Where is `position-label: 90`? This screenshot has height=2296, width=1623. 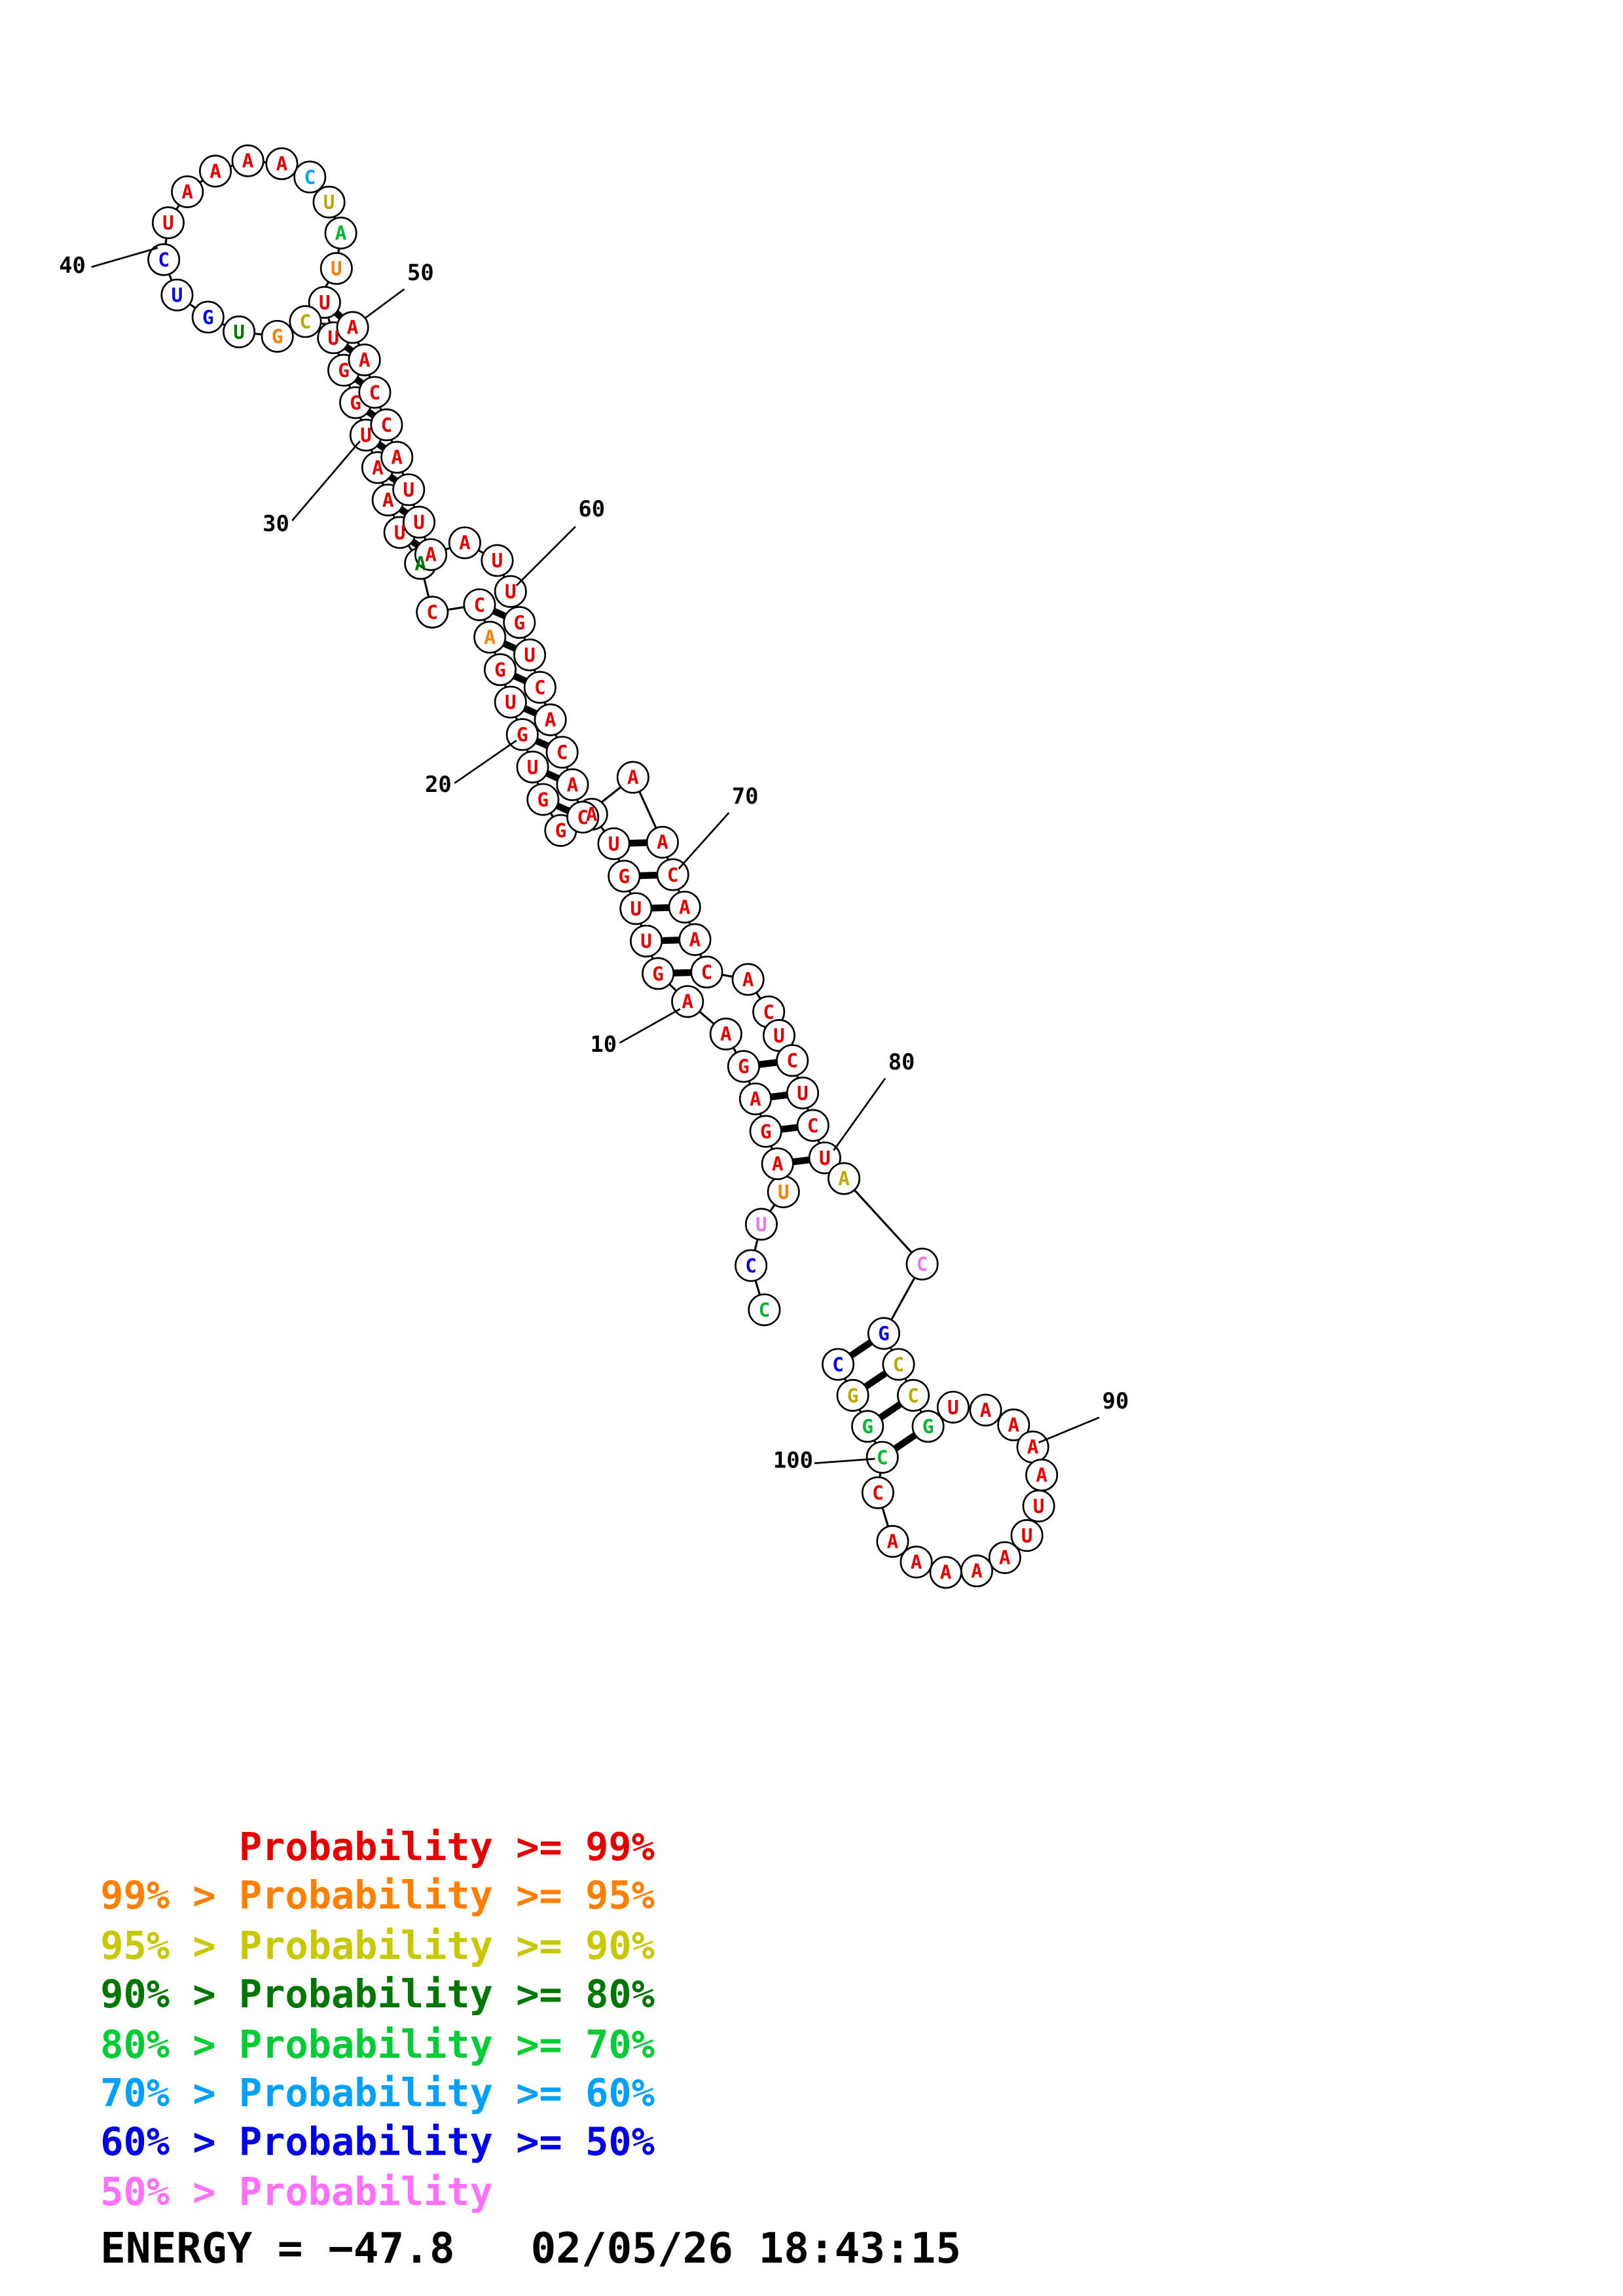
position-label: 90 is located at coordinates (1115, 1401).